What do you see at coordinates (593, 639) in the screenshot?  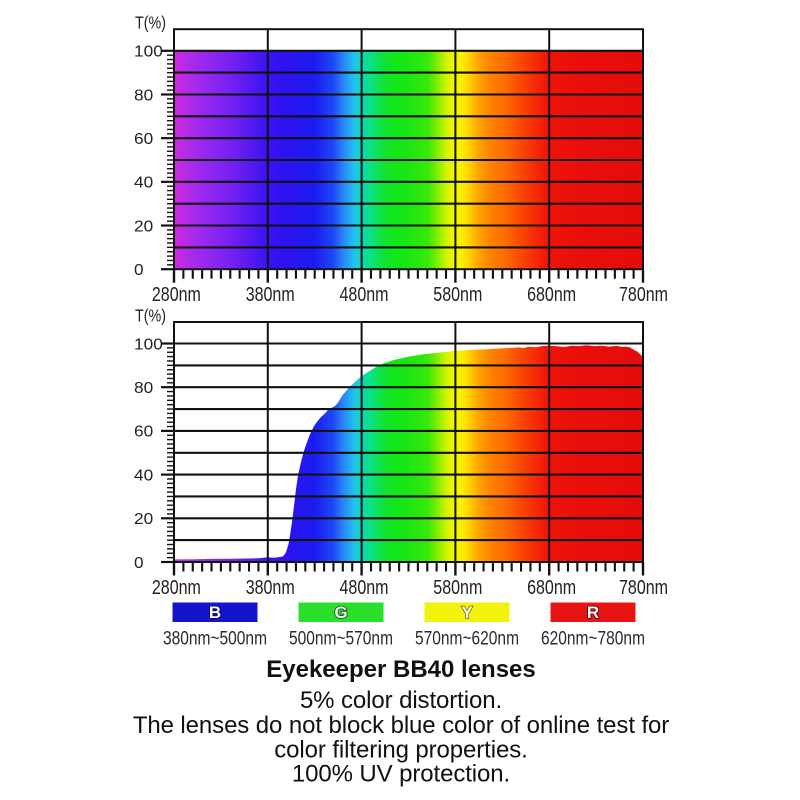 I see `svg-text: 620nm~780nm` at bounding box center [593, 639].